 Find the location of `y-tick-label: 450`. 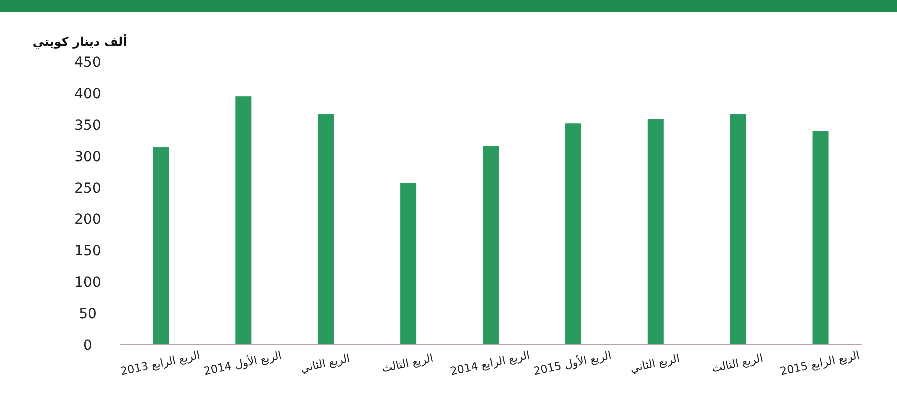

y-tick-label: 450 is located at coordinates (88, 63).